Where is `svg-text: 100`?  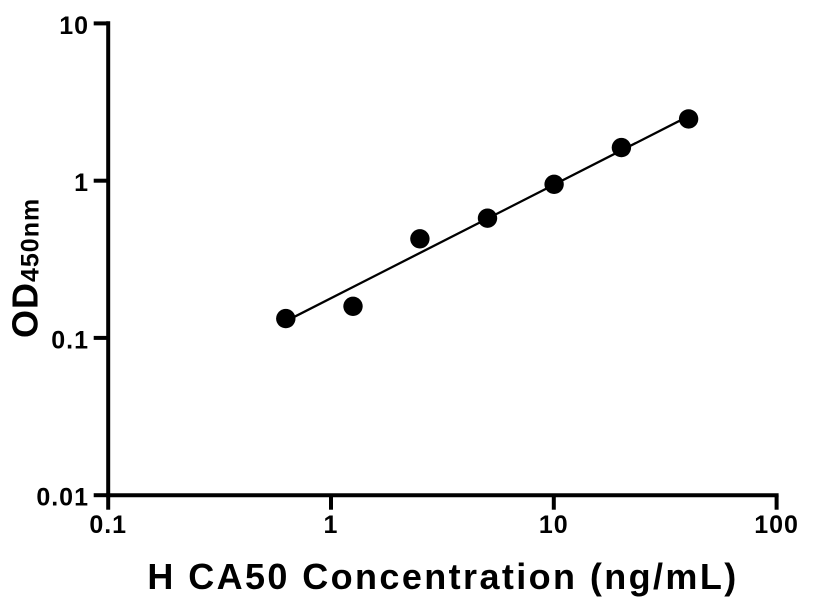
svg-text: 100 is located at coordinates (776, 525).